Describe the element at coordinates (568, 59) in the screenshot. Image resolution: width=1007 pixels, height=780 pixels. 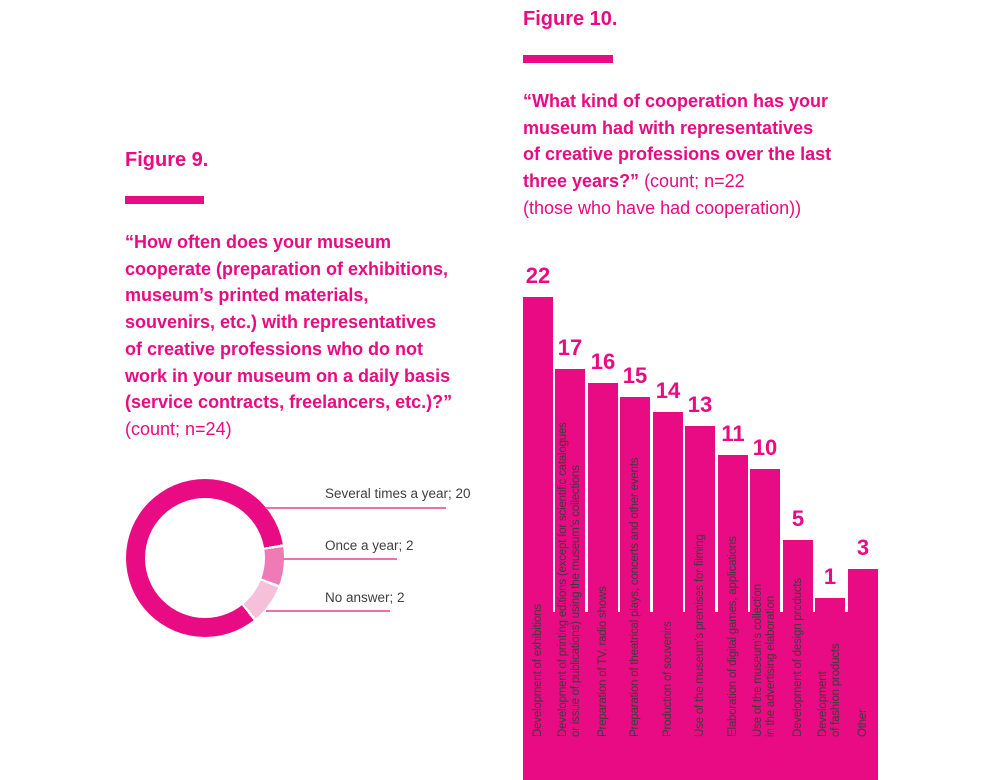
I see `figure-10-rule` at that location.